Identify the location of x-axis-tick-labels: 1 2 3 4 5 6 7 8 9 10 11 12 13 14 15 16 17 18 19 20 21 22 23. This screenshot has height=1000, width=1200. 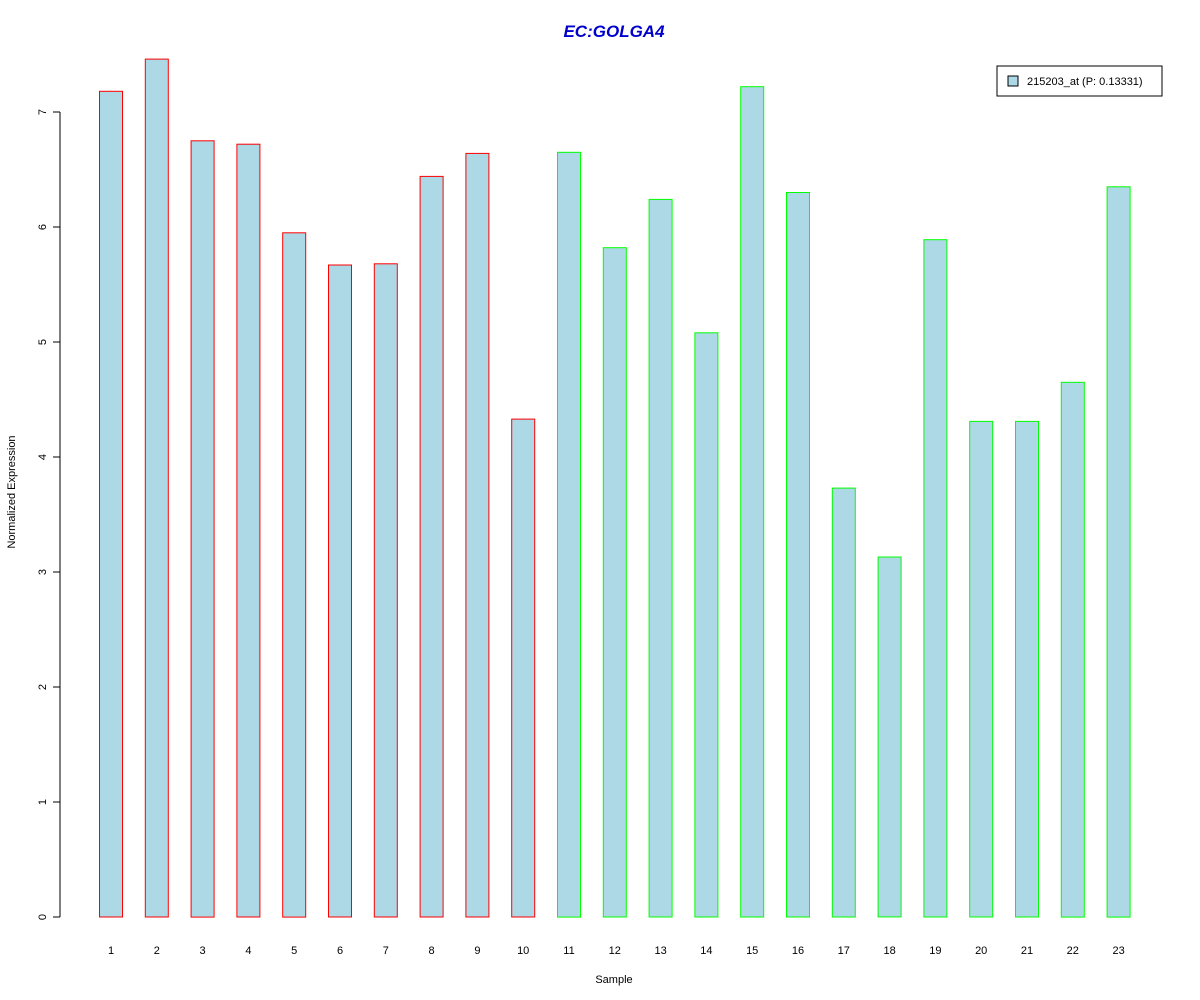
(616, 951).